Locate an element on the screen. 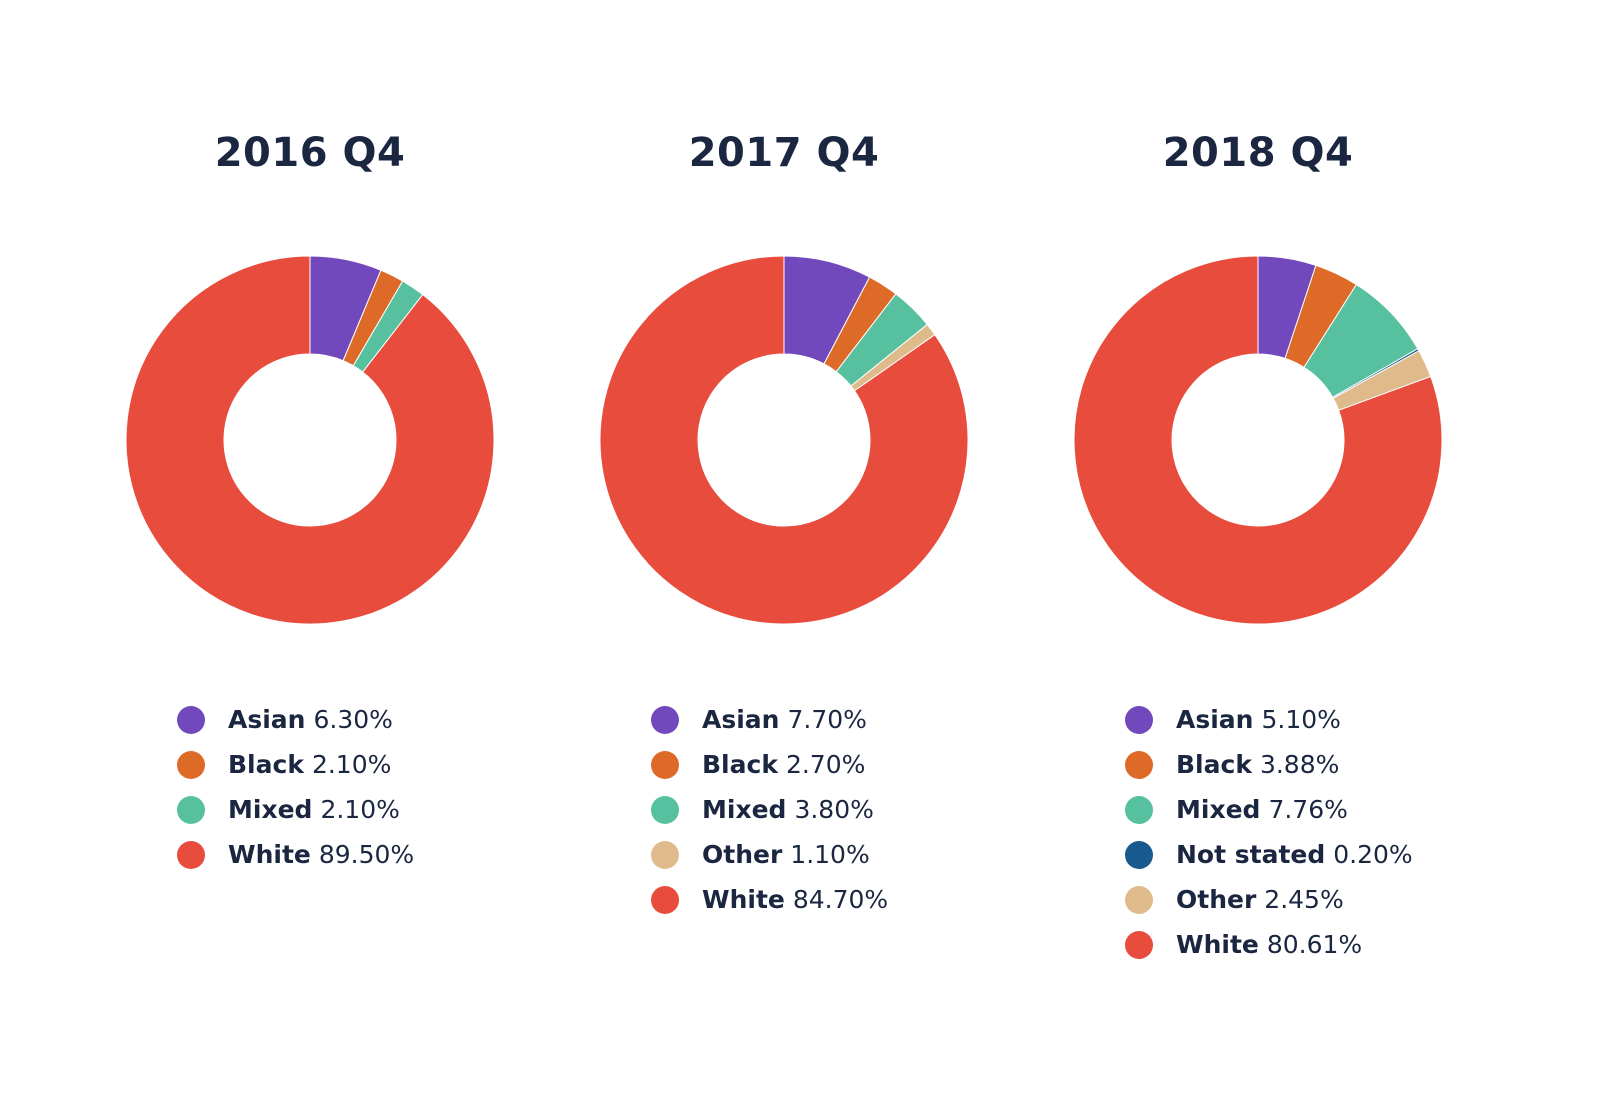  legend-item-not-stated: Not stated 0.20% is located at coordinates (1269, 854).